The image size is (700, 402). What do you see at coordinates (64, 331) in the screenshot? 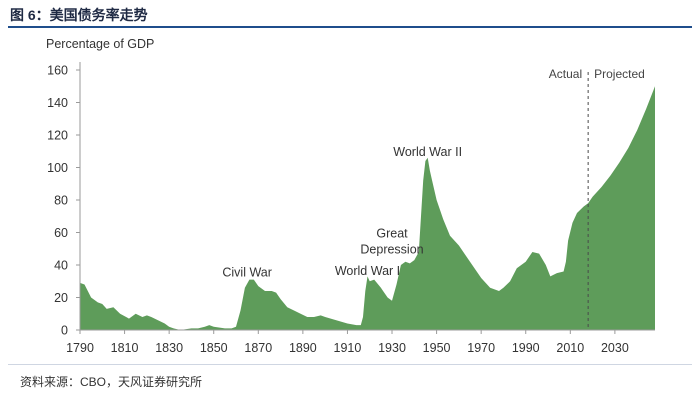
I see `y-tick-label: 0` at bounding box center [64, 331].